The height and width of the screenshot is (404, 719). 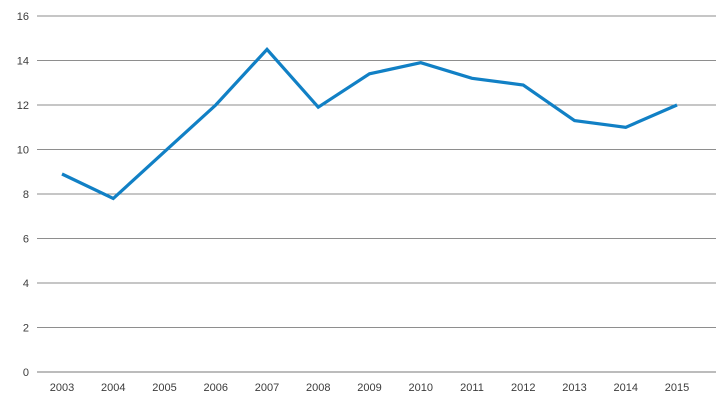 I want to click on y-tick-label: 14, so click(x=23, y=62).